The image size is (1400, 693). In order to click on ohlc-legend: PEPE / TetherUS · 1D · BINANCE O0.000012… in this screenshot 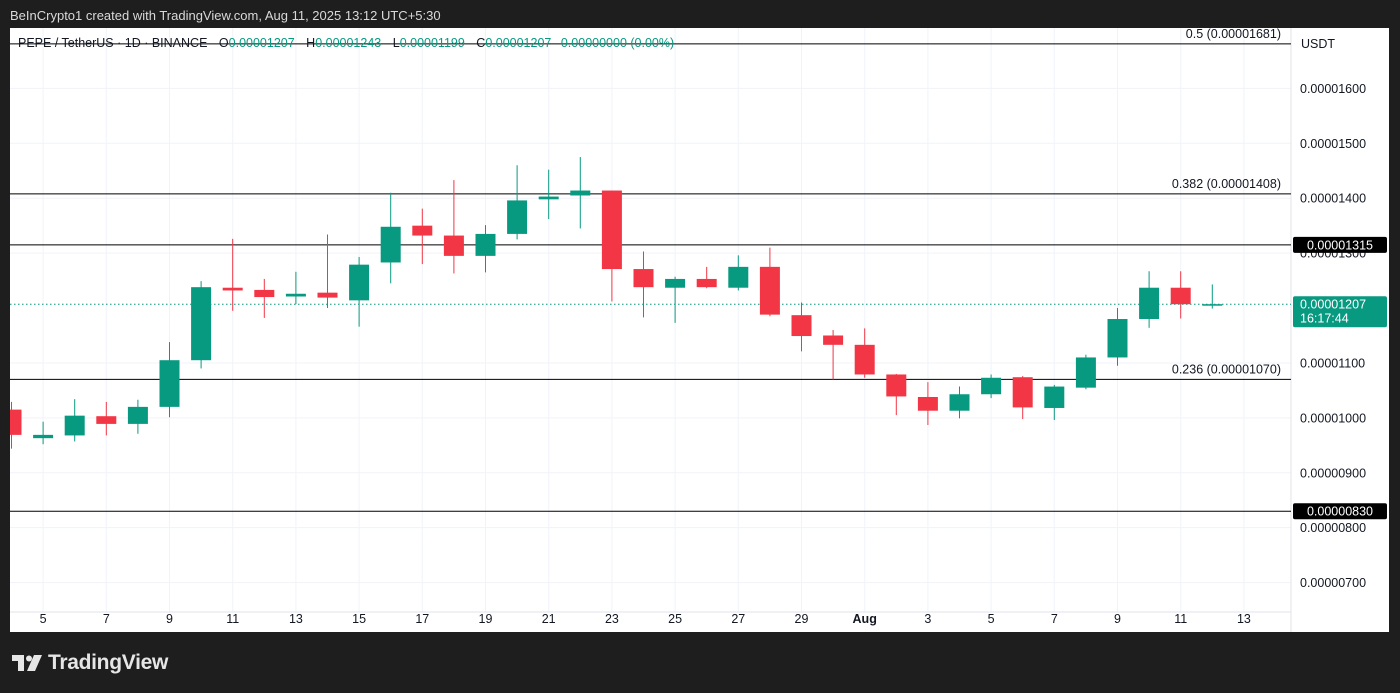, I will do `click(346, 43)`.